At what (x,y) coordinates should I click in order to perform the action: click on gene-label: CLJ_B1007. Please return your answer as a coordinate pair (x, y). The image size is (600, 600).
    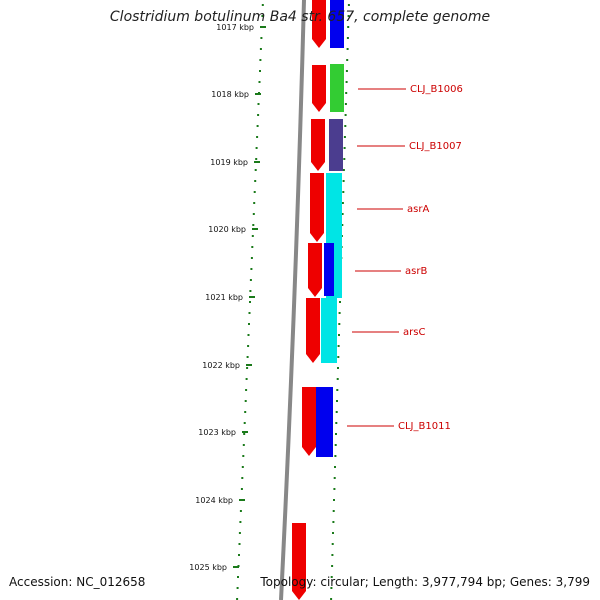
    Looking at the image, I should click on (435, 146).